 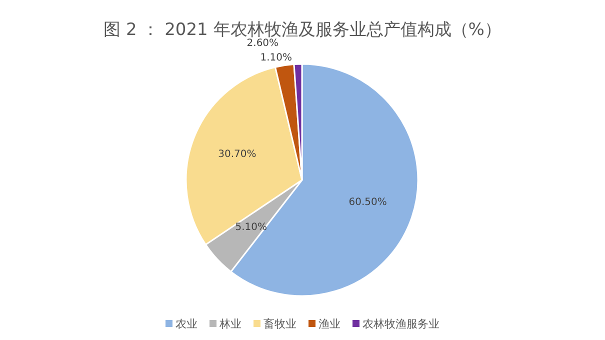 What do you see at coordinates (237, 154) in the screenshot?
I see `data-label: 30.70%` at bounding box center [237, 154].